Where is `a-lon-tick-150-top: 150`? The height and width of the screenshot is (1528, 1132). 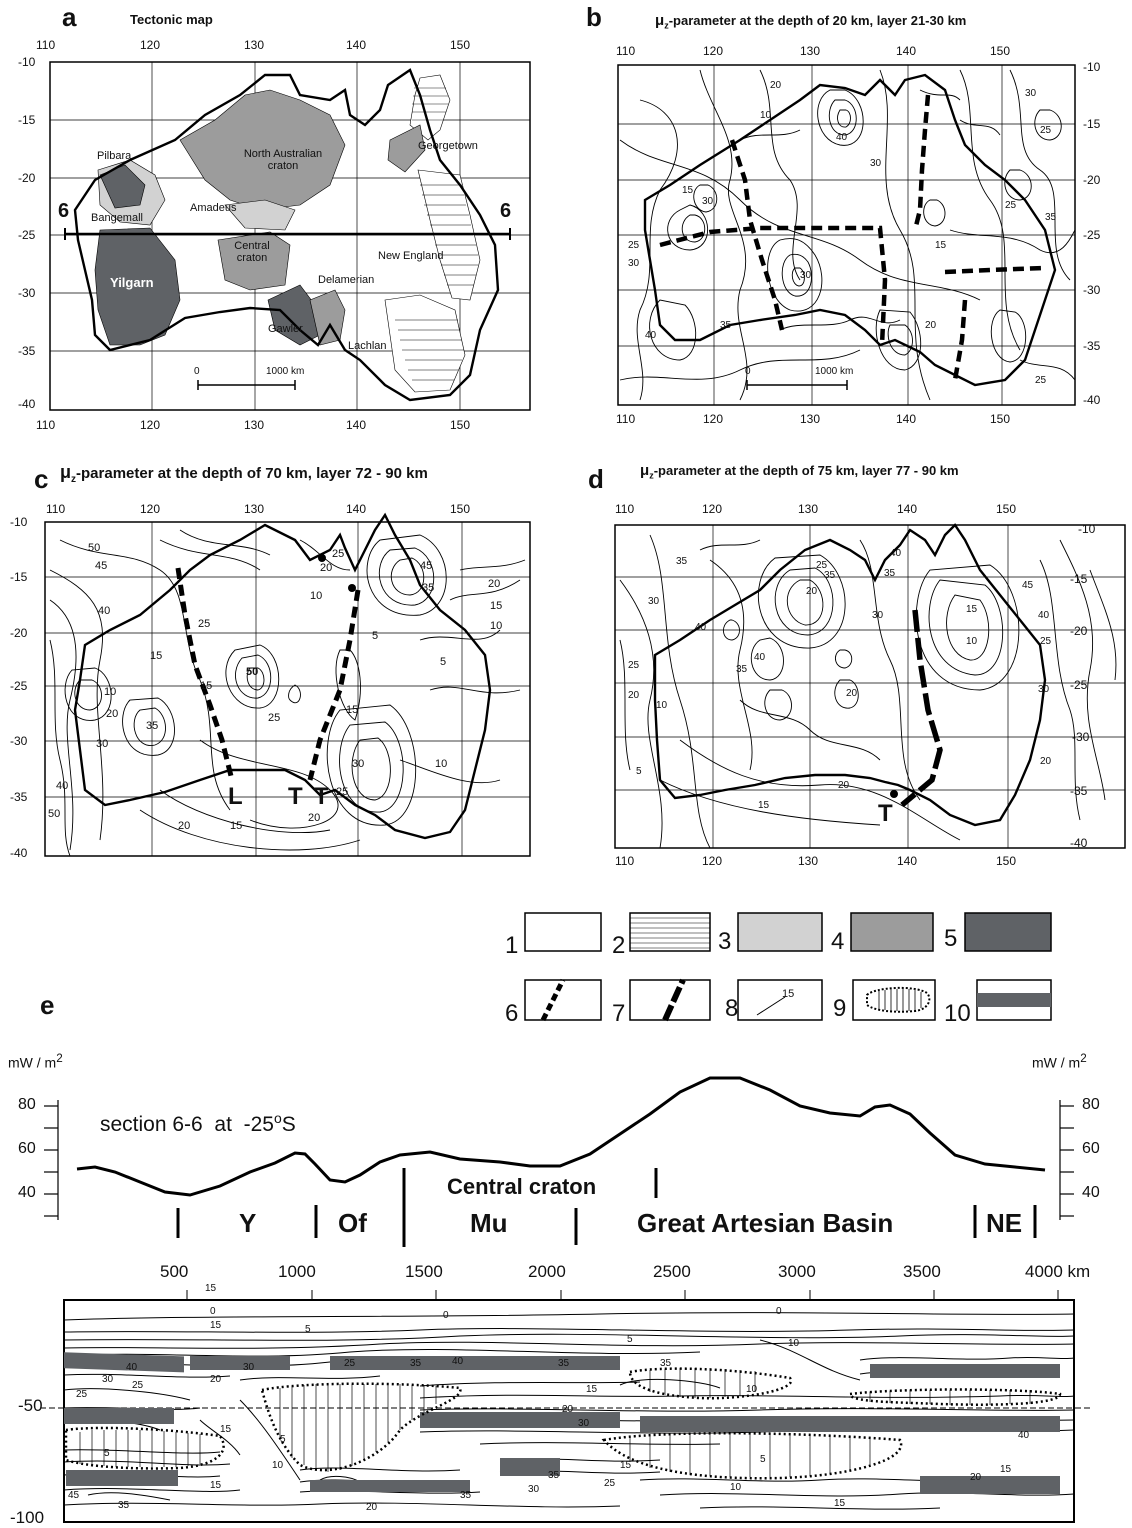
a-lon-tick-150-top: 150 is located at coordinates (460, 45).